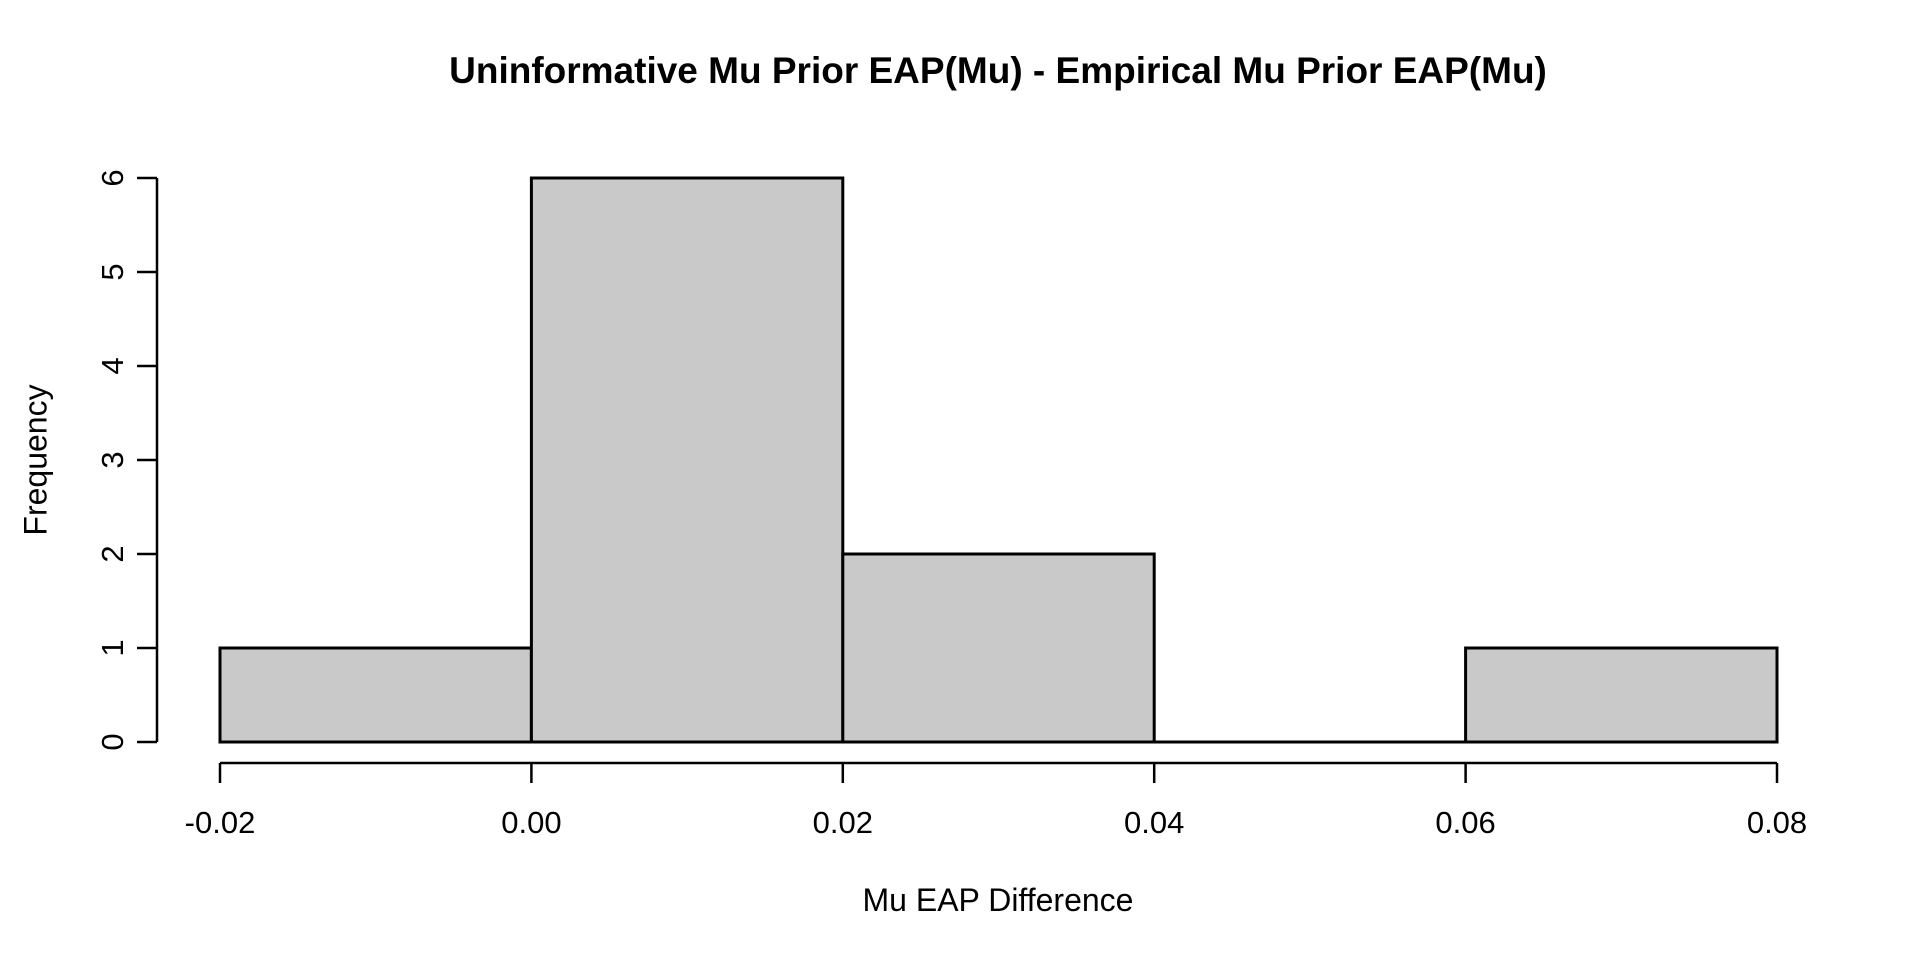 This screenshot has width=1920, height=960. Describe the element at coordinates (998, 900) in the screenshot. I see `x-axis-title: Mu EAP Difference` at that location.